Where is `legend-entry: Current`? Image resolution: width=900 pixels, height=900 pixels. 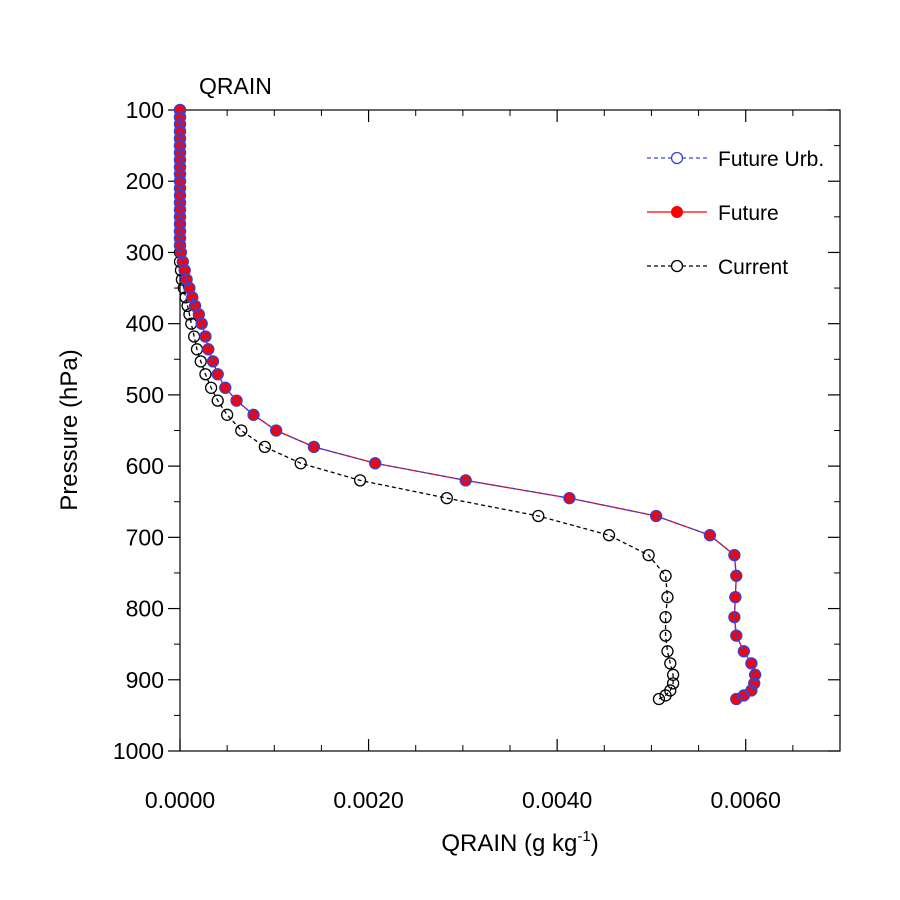 legend-entry: Current is located at coordinates (717, 267).